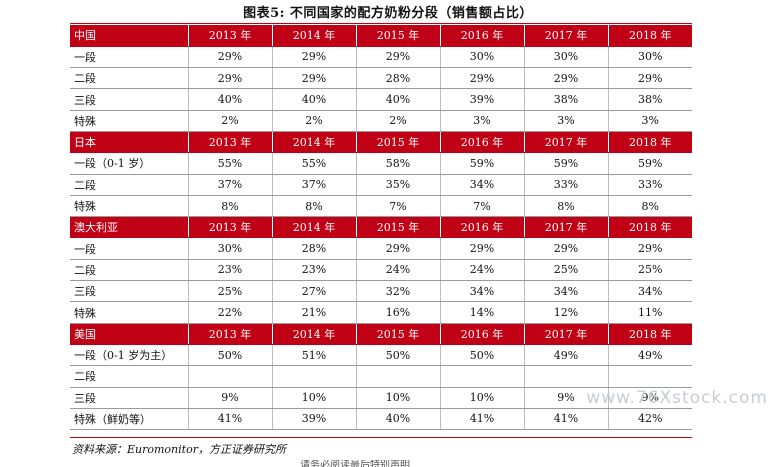 The image size is (776, 467). What do you see at coordinates (381, 270) in the screenshot?
I see `table-row: 二段 23% 23% 24% 24% 25% 25%` at bounding box center [381, 270].